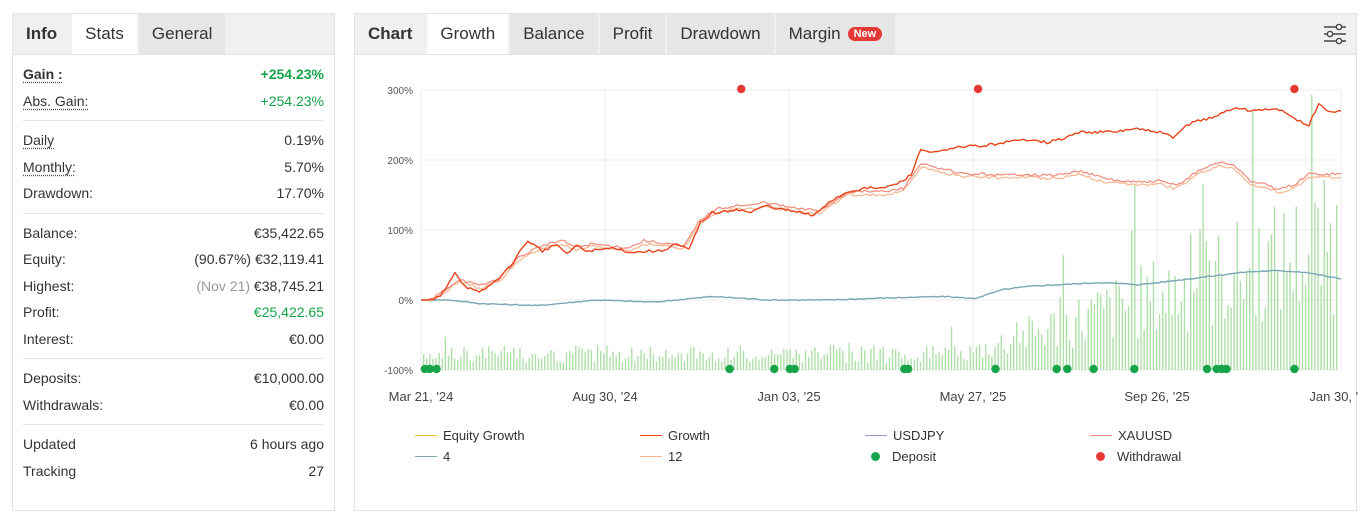  I want to click on stat-value: €0.00, so click(306, 338).